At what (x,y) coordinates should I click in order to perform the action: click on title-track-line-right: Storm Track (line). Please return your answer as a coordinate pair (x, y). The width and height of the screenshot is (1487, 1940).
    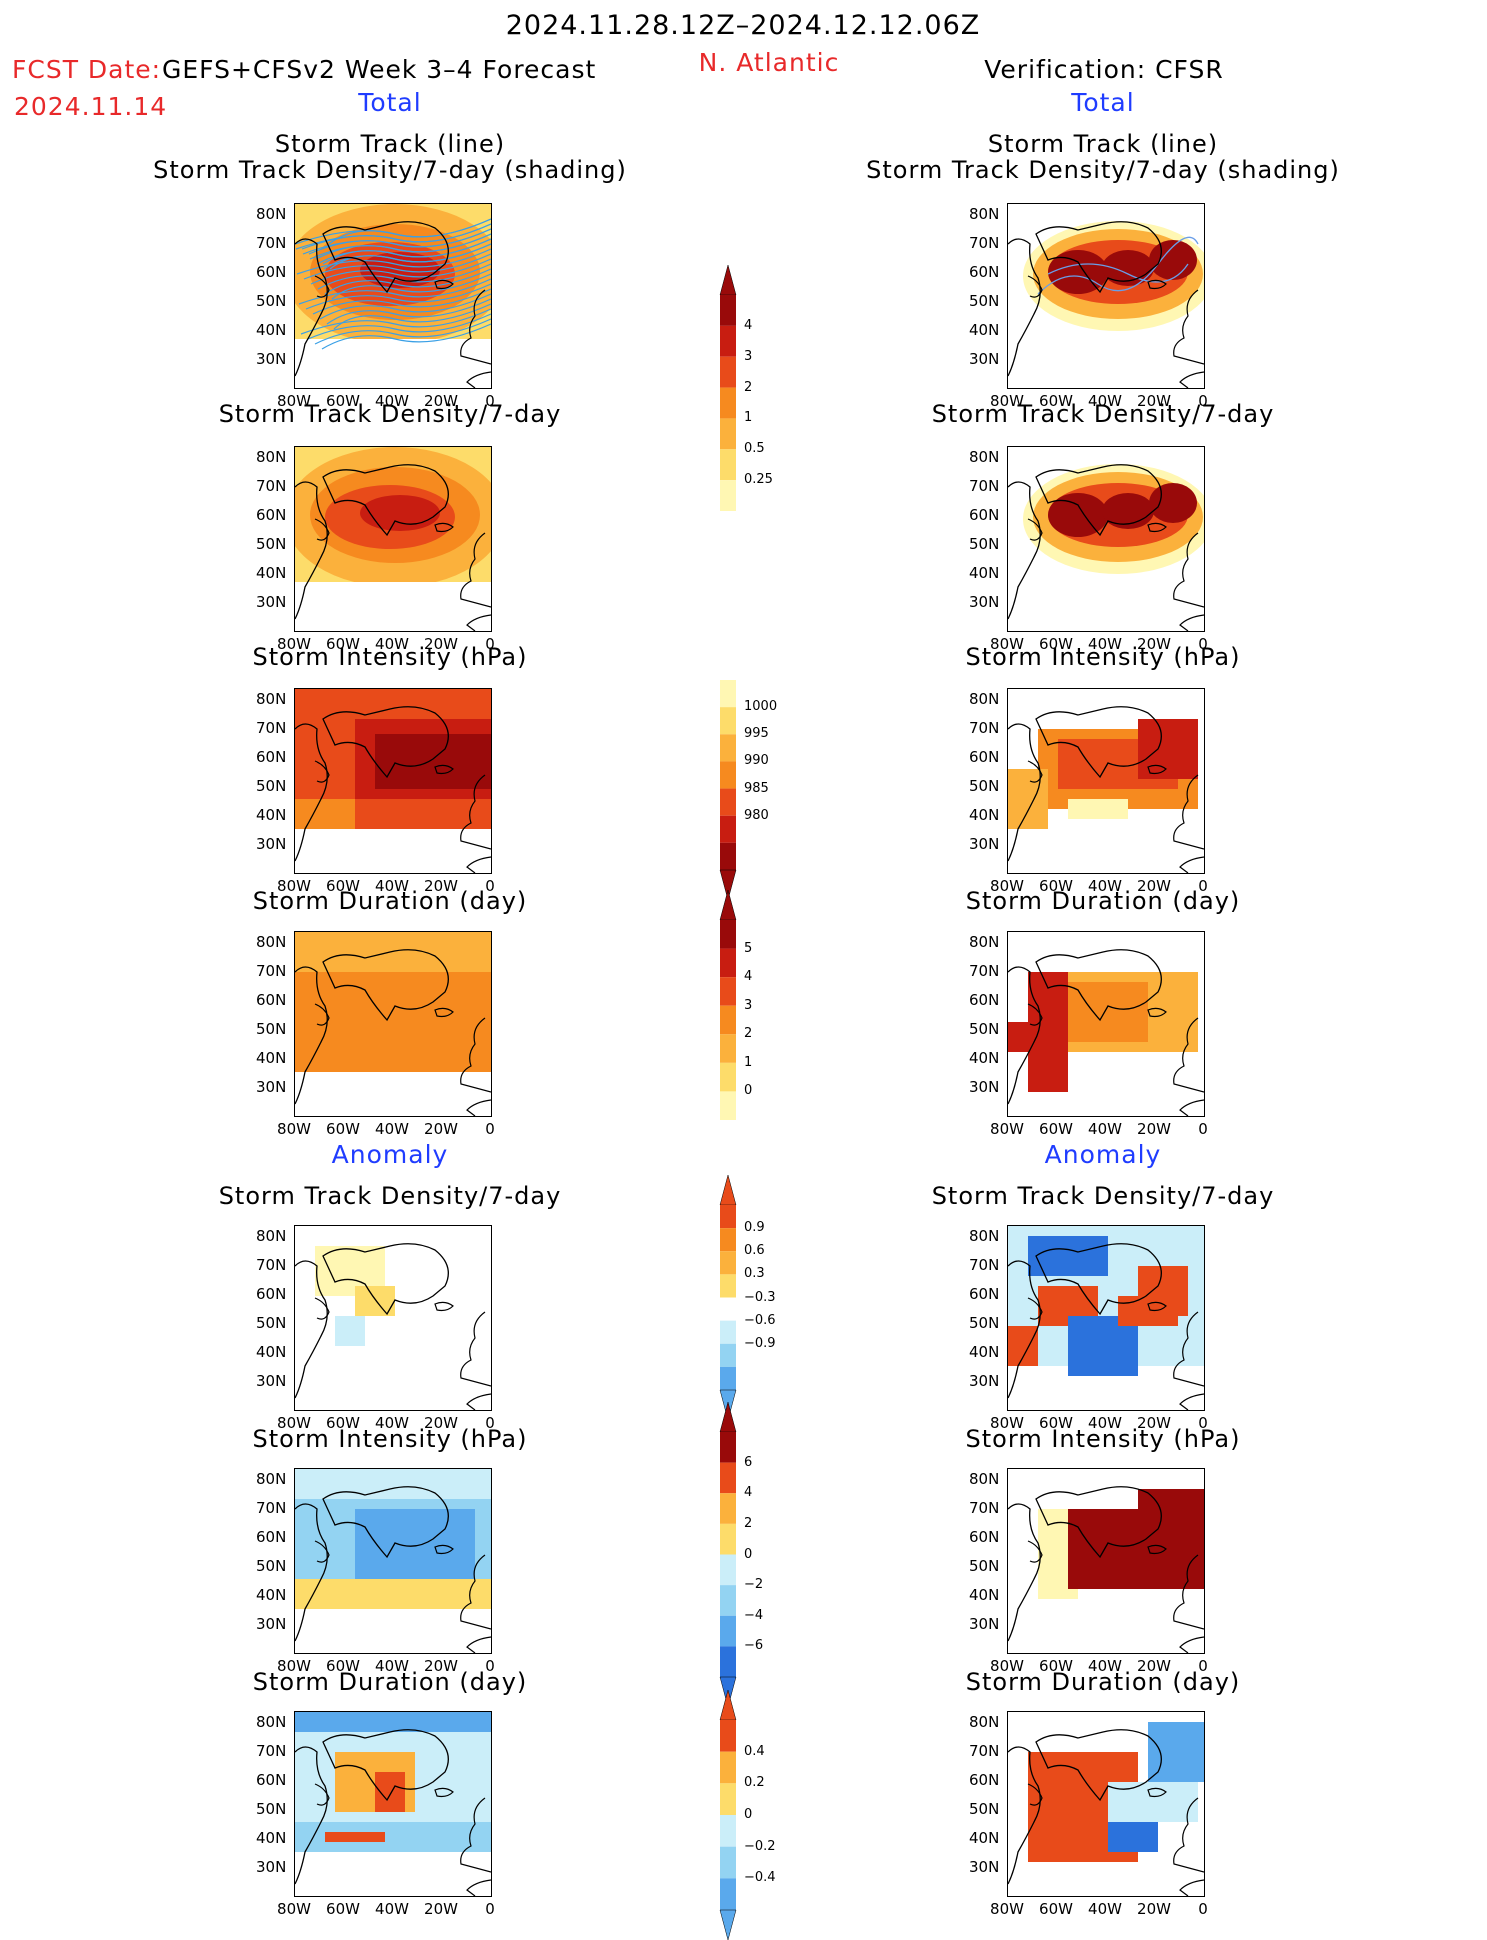
    Looking at the image, I should click on (1103, 144).